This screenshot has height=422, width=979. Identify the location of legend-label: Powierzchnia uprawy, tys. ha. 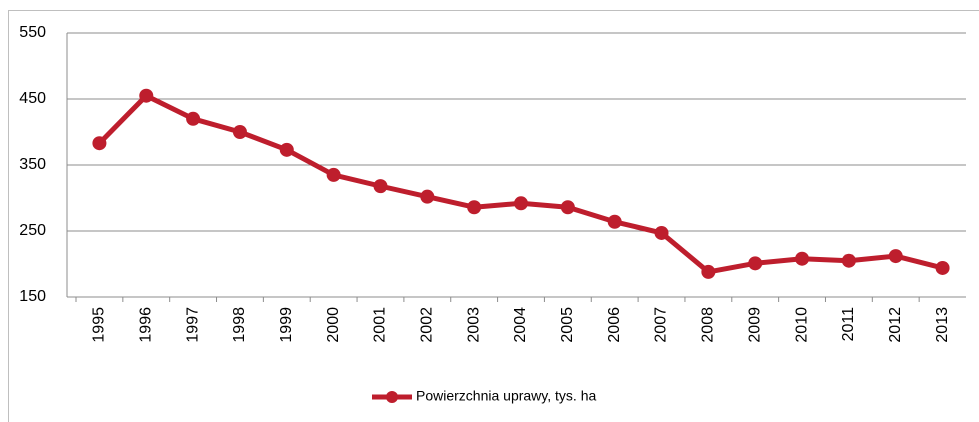
(506, 396).